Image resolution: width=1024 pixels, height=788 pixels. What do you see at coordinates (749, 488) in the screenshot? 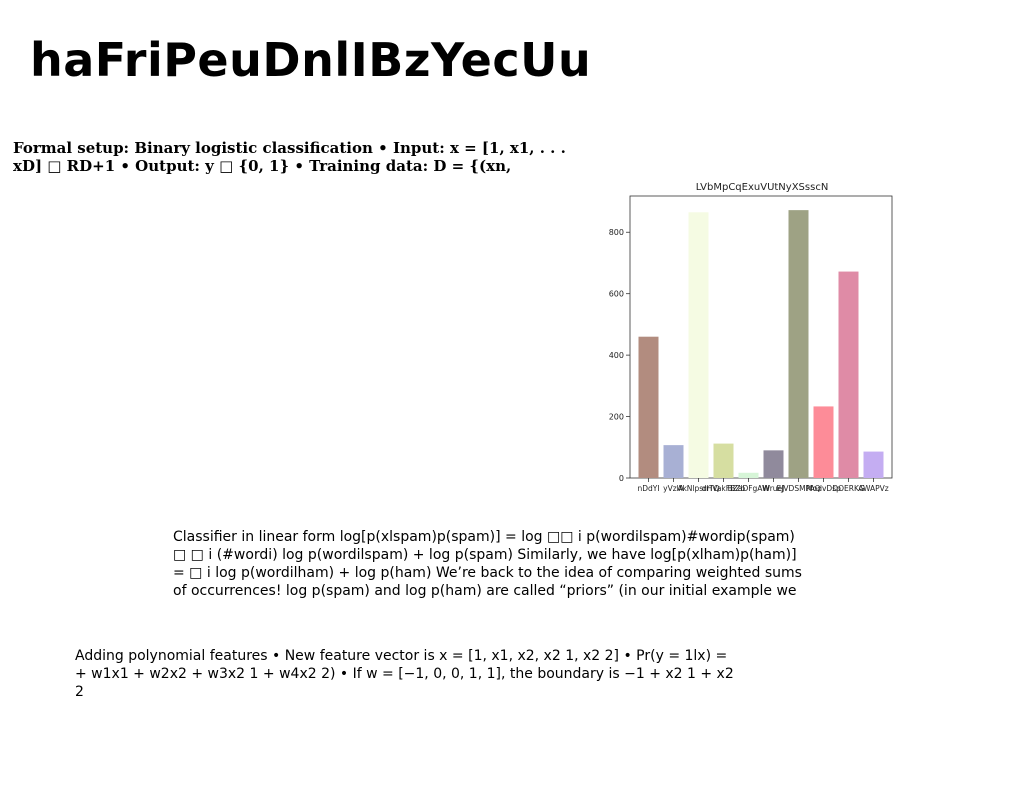
I see `x-tick-label: BZaDFgAW` at bounding box center [749, 488].